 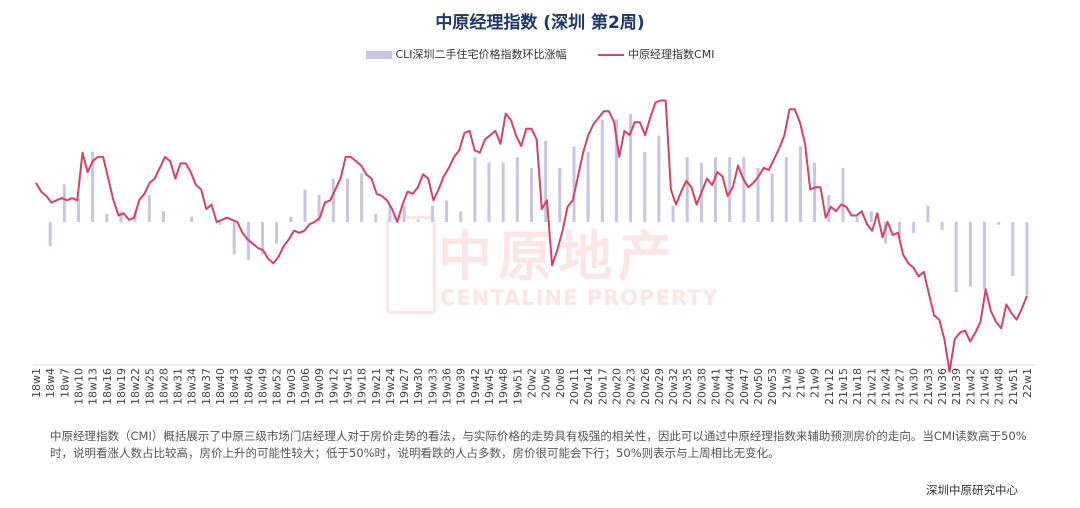 I want to click on bar-21w27, so click(x=900, y=230).